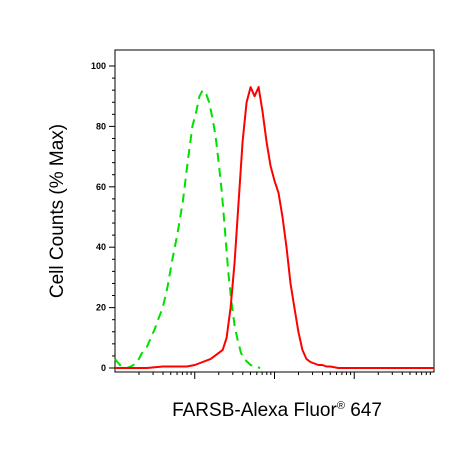 Image resolution: width=463 pixels, height=462 pixels. What do you see at coordinates (101, 247) in the screenshot?
I see `y-tick-label: 40` at bounding box center [101, 247].